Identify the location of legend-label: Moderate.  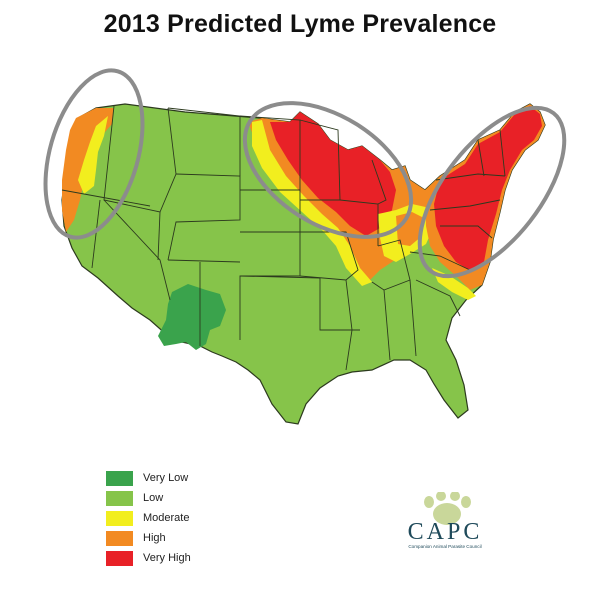
(166, 518).